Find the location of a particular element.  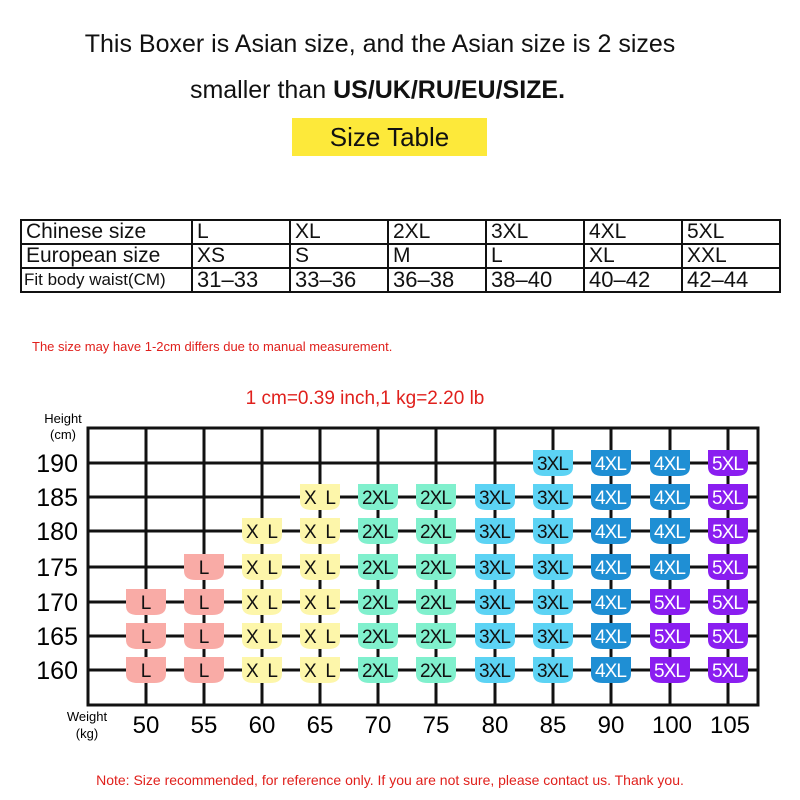

size-table-row: Chinese size L XL 2XL 3XL 4XL 5XL is located at coordinates (400, 232).